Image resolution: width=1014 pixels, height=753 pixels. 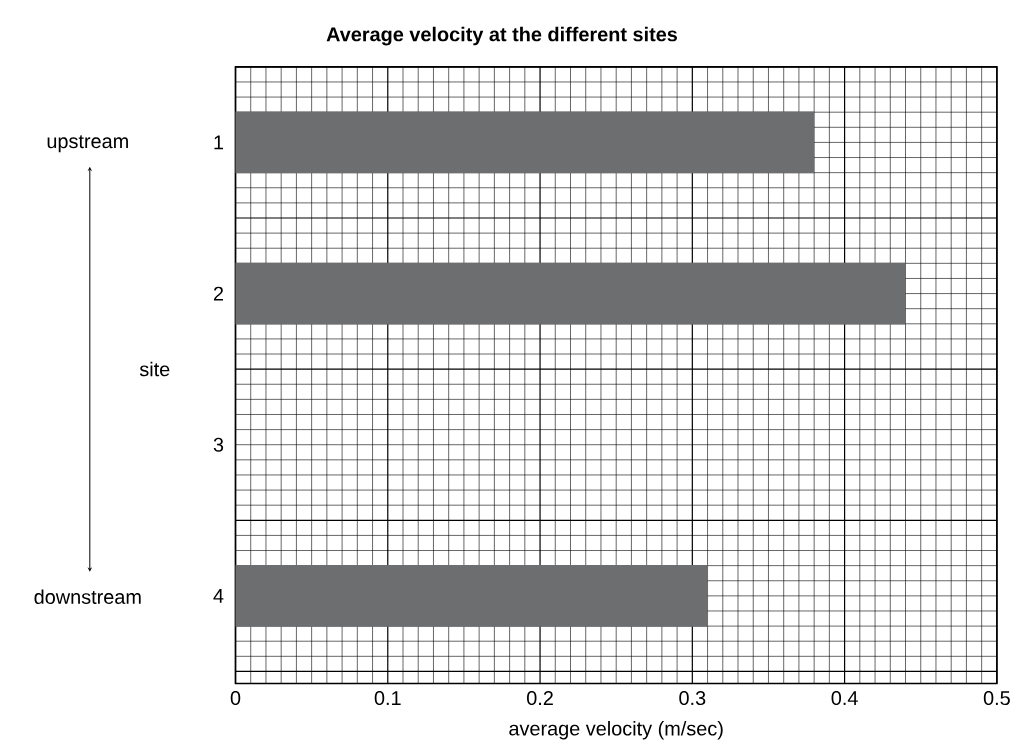 What do you see at coordinates (387, 697) in the screenshot?
I see `x-tick-label: 0.1` at bounding box center [387, 697].